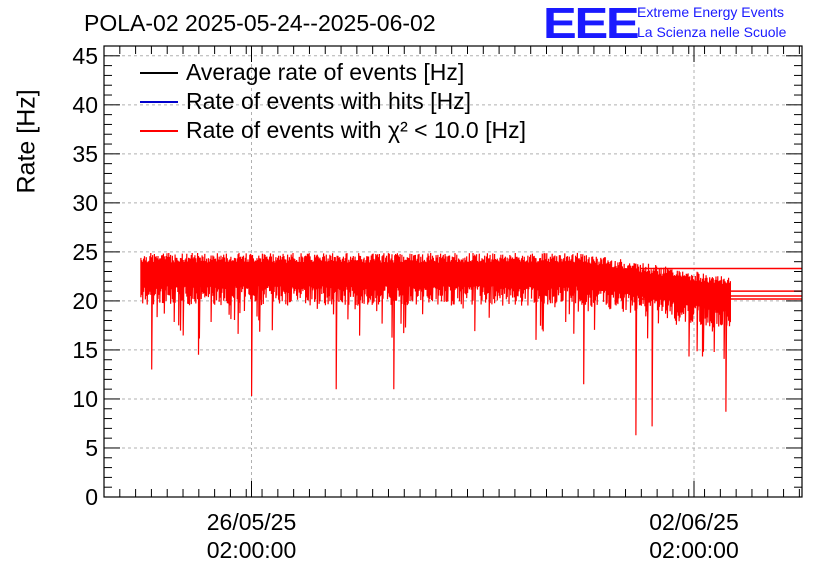 This screenshot has width=836, height=572. I want to click on x-tick-label-date: 26/05/25, so click(252, 522).